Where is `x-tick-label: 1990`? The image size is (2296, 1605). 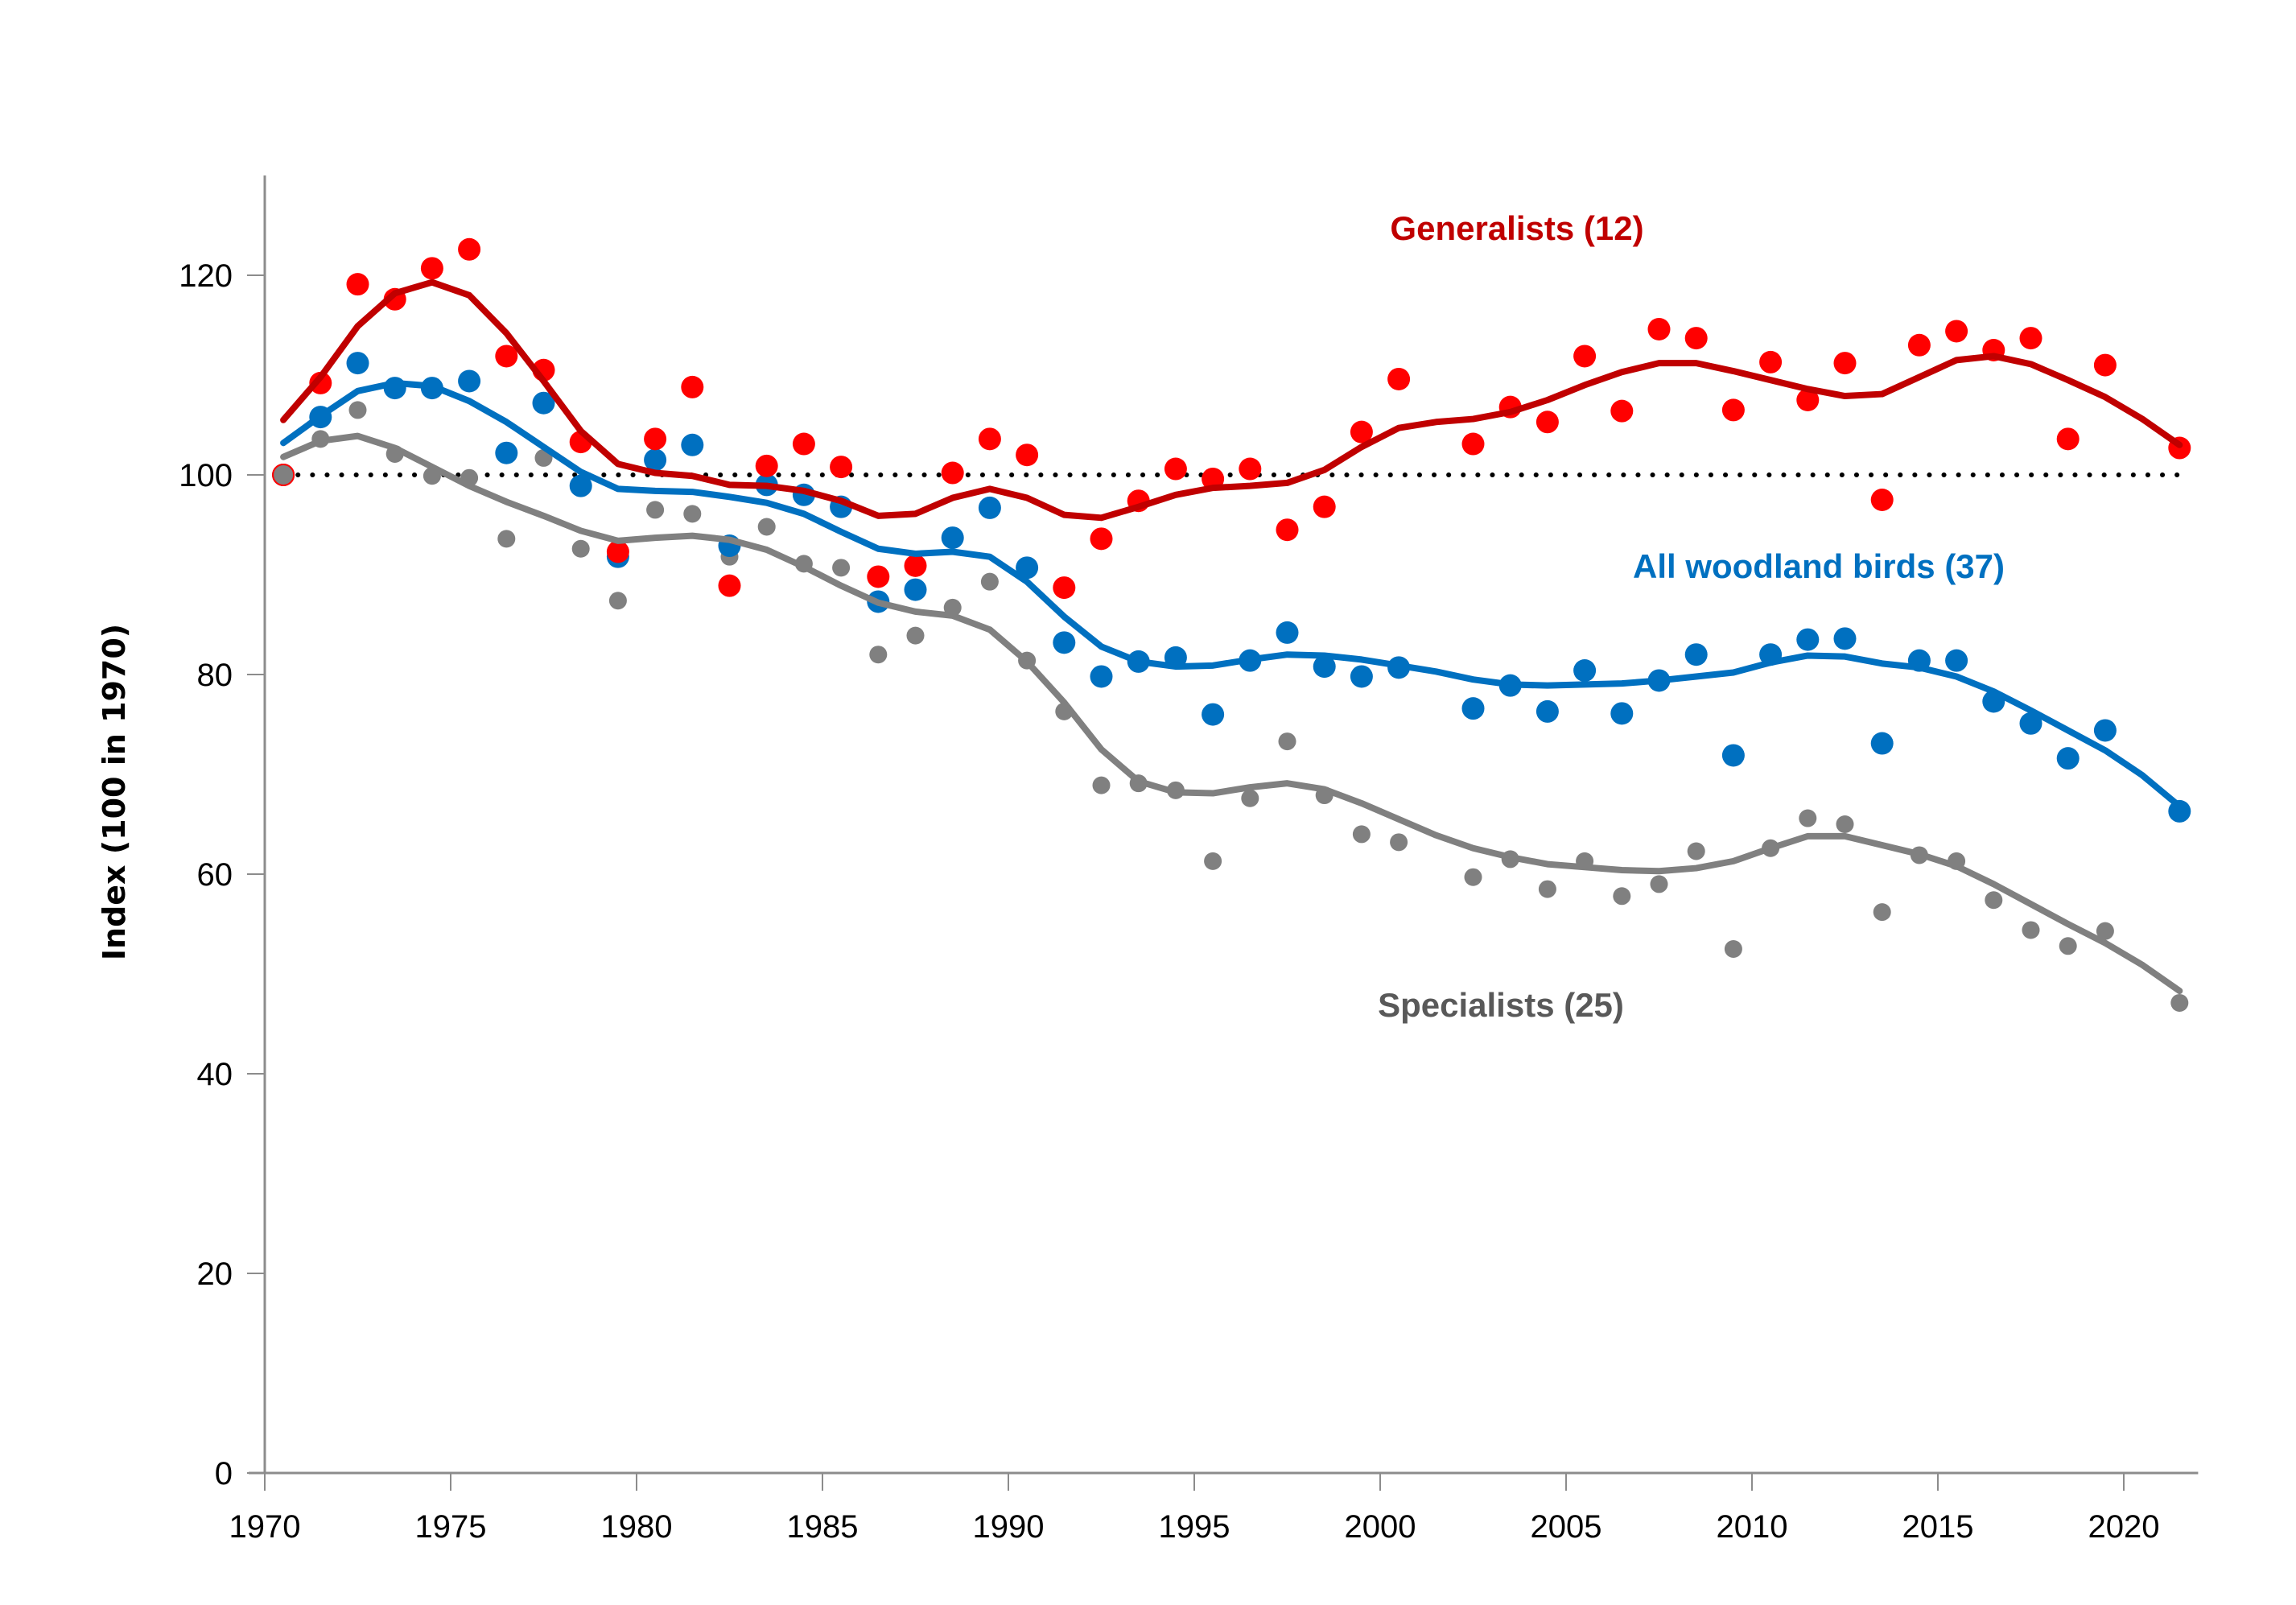 x-tick-label: 1990 is located at coordinates (1009, 1527).